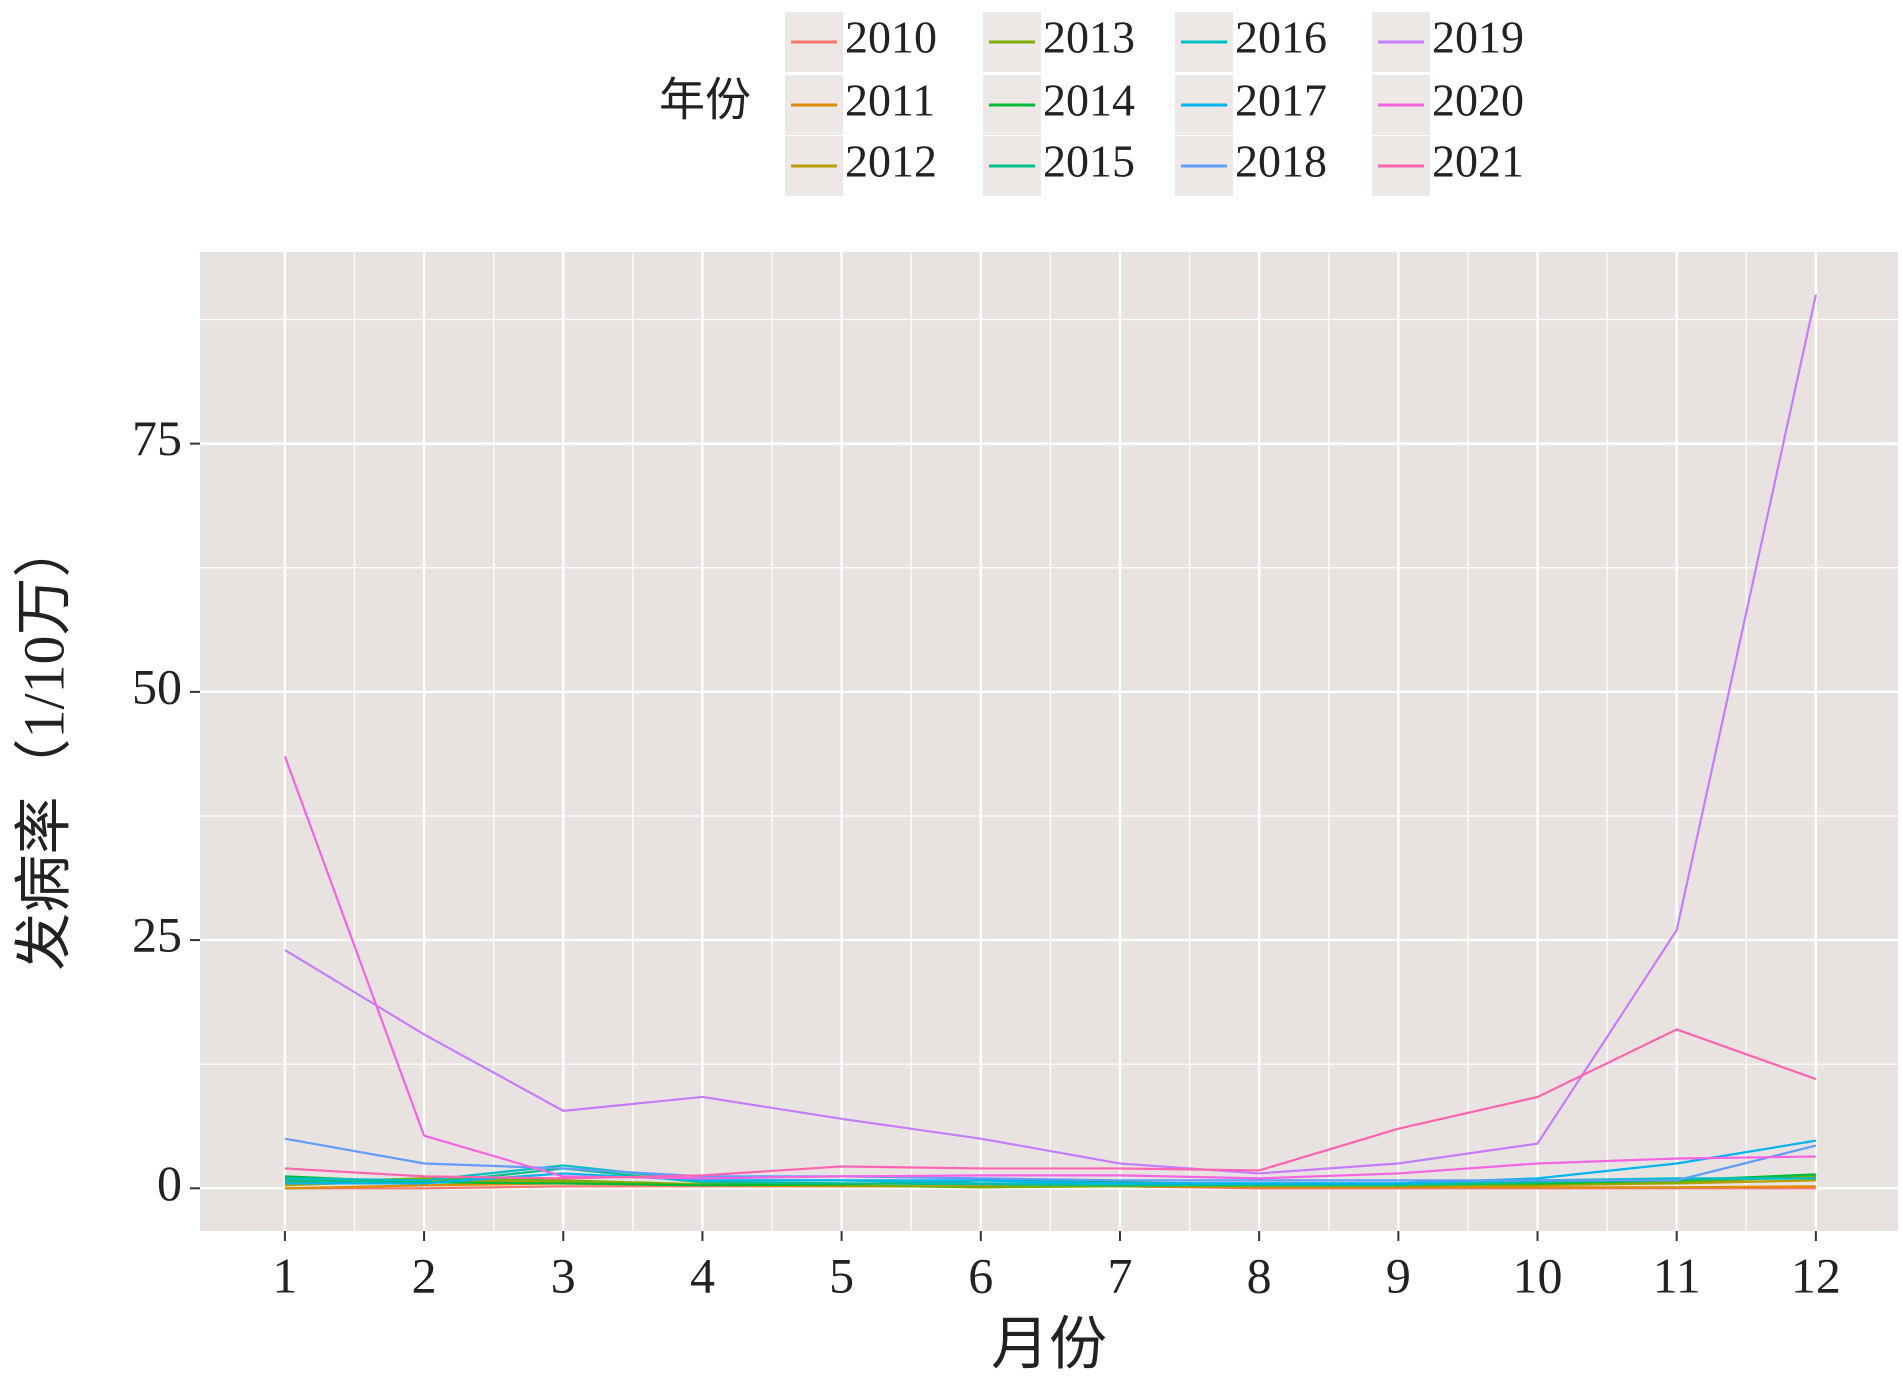 Image resolution: width=1902 pixels, height=1391 pixels. Describe the element at coordinates (43, 744) in the screenshot. I see `y-axis-label: 发病率（1/10万）` at that location.